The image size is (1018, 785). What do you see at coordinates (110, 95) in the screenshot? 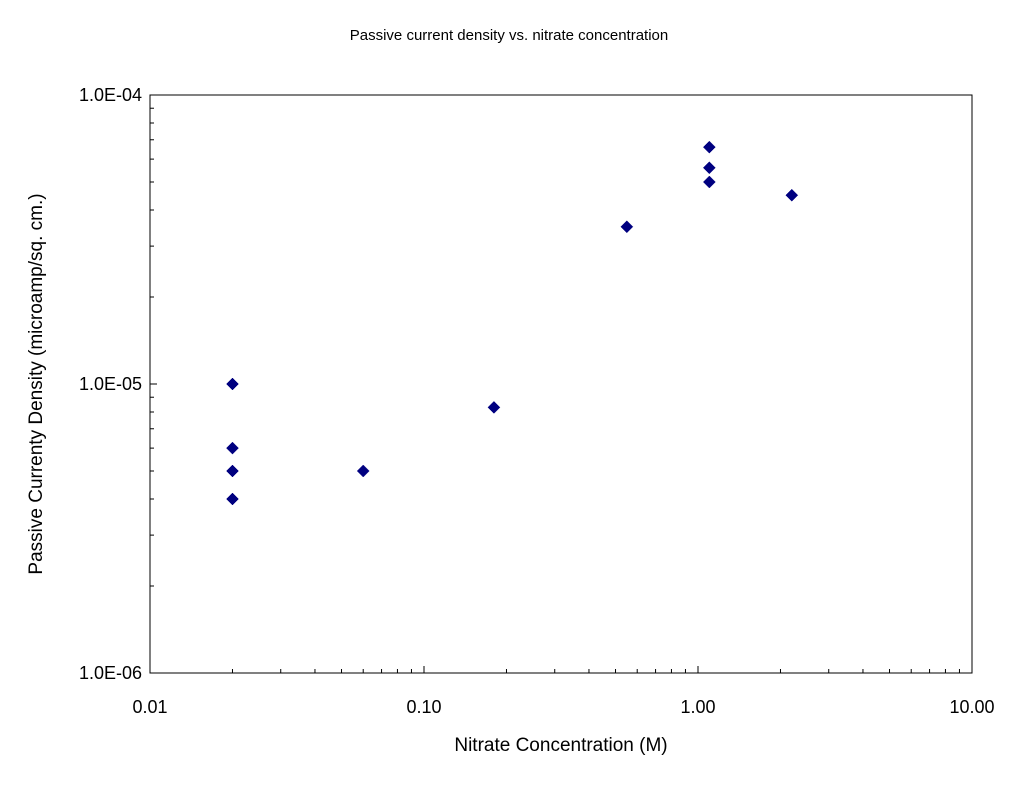
I see `y-tick-label: 1.0E-04` at bounding box center [110, 95].